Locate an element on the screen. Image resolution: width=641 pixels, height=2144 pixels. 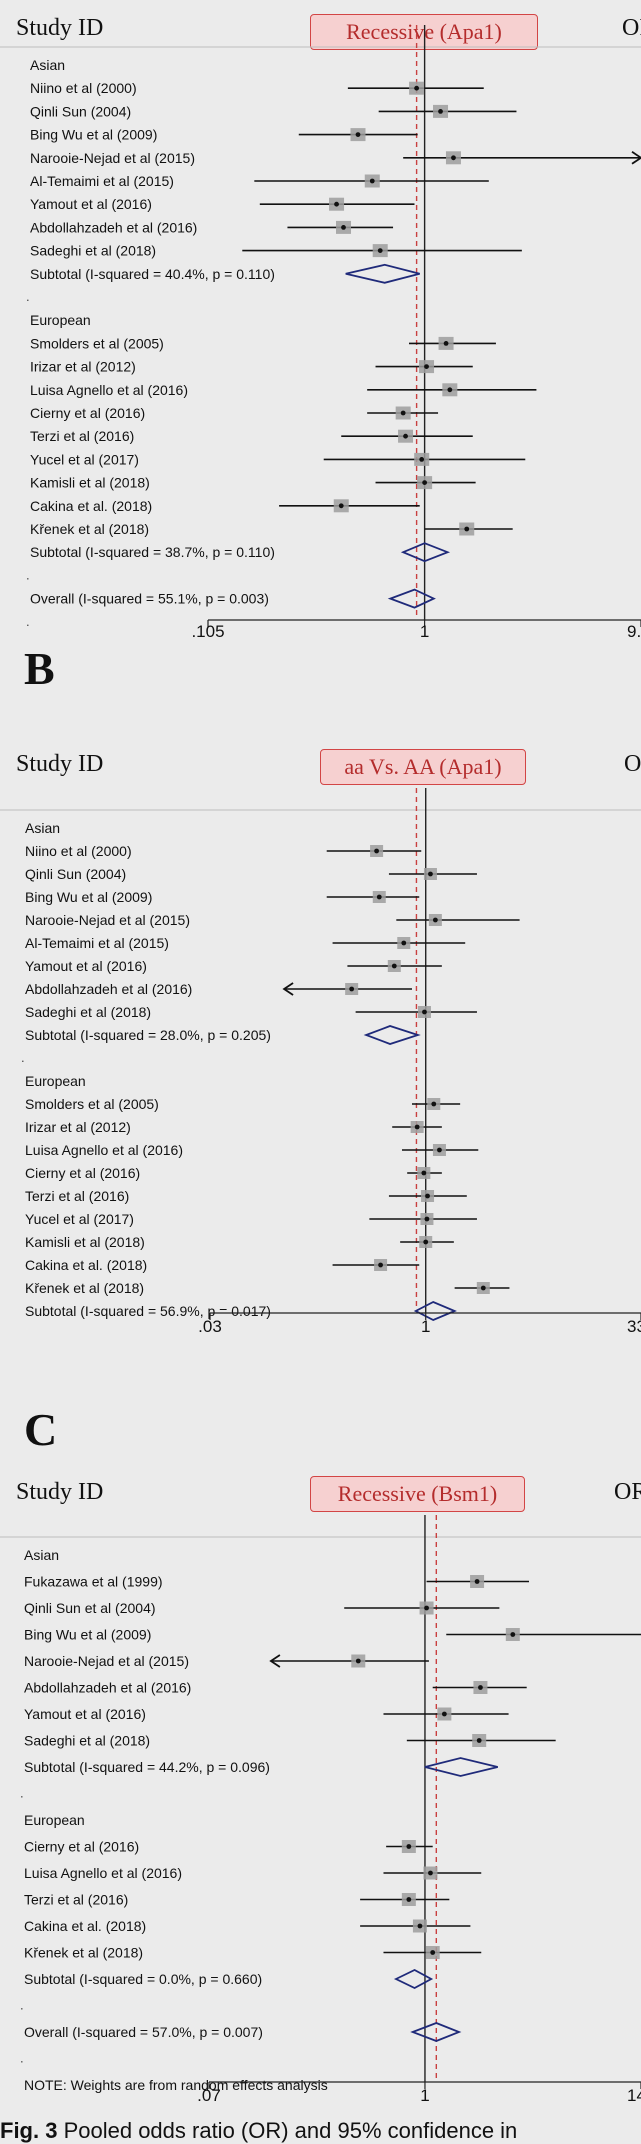
panel-letter: B is located at coordinates (39, 668).